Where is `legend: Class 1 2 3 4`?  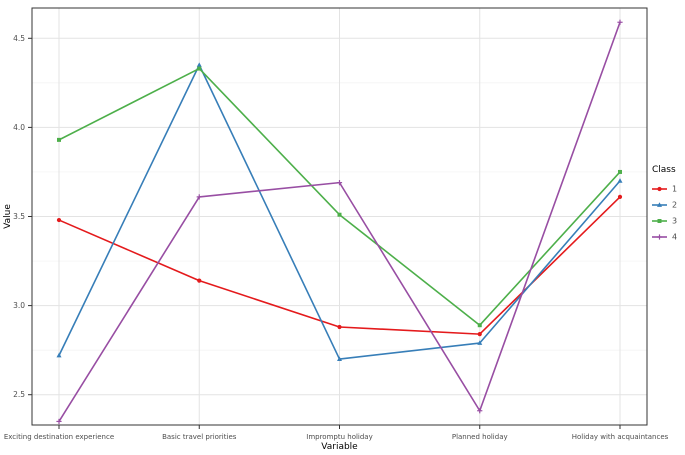 legend: Class 1 2 3 4 is located at coordinates (664, 203).